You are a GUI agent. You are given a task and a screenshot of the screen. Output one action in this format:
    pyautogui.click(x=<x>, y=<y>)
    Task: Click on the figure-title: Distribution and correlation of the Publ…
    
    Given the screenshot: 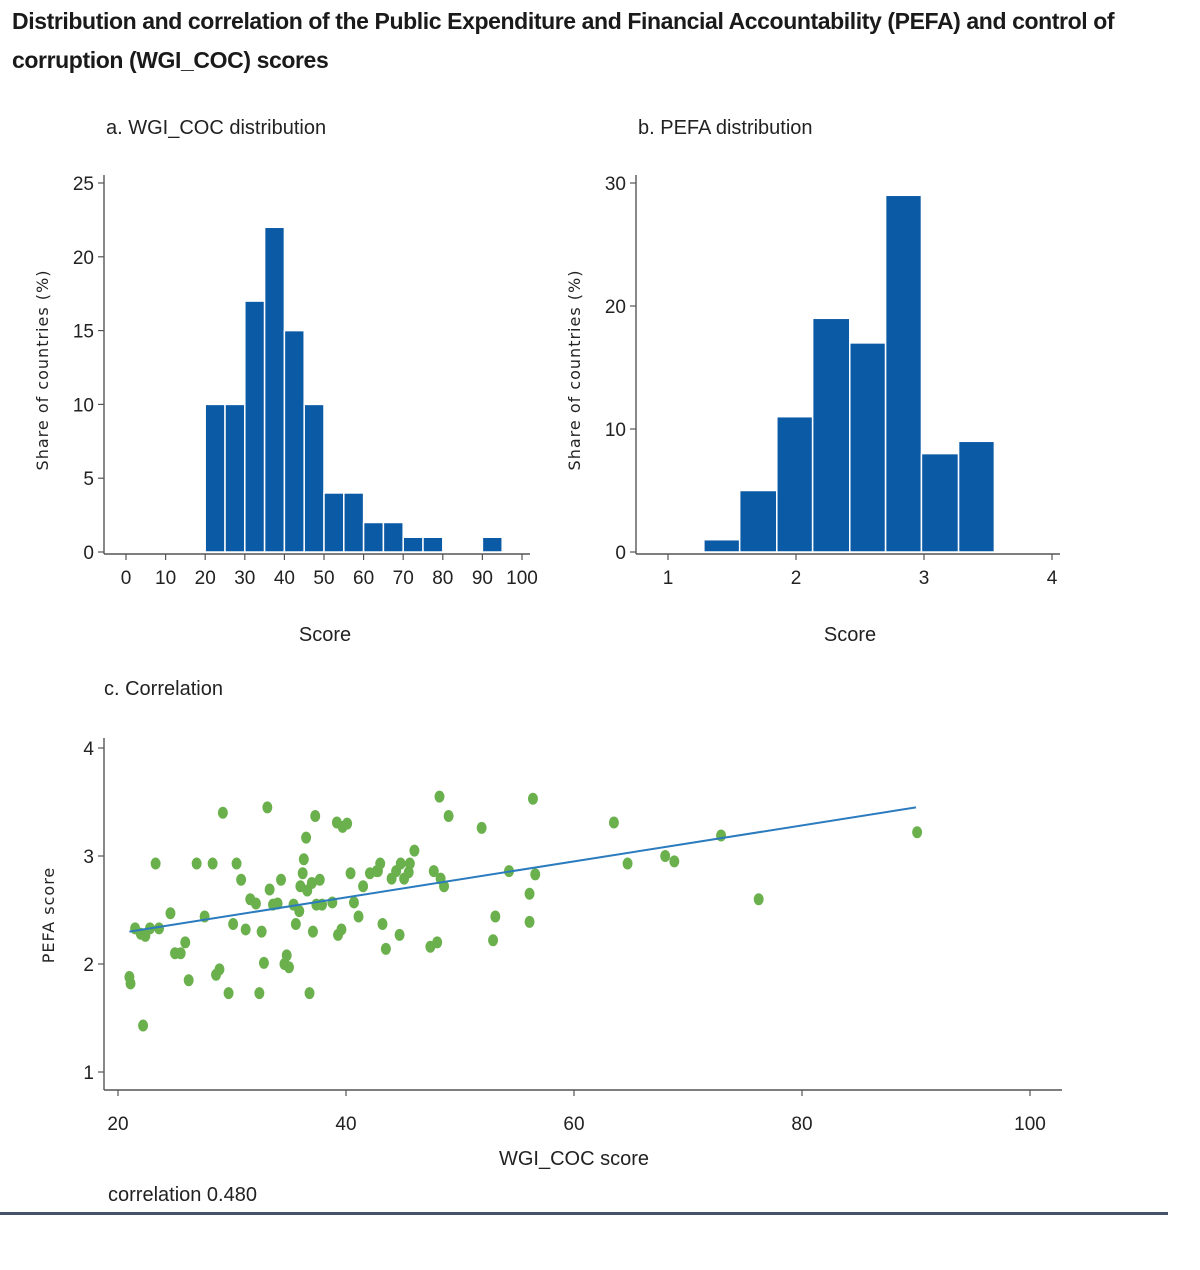 What is the action you would take?
    pyautogui.click(x=563, y=40)
    